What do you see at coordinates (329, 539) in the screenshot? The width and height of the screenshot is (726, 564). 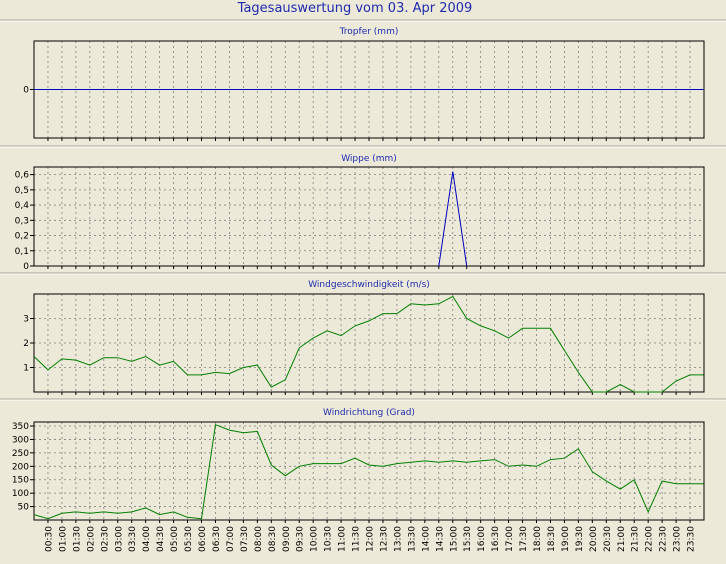 I see `x-tick-label: 10:30` at bounding box center [329, 539].